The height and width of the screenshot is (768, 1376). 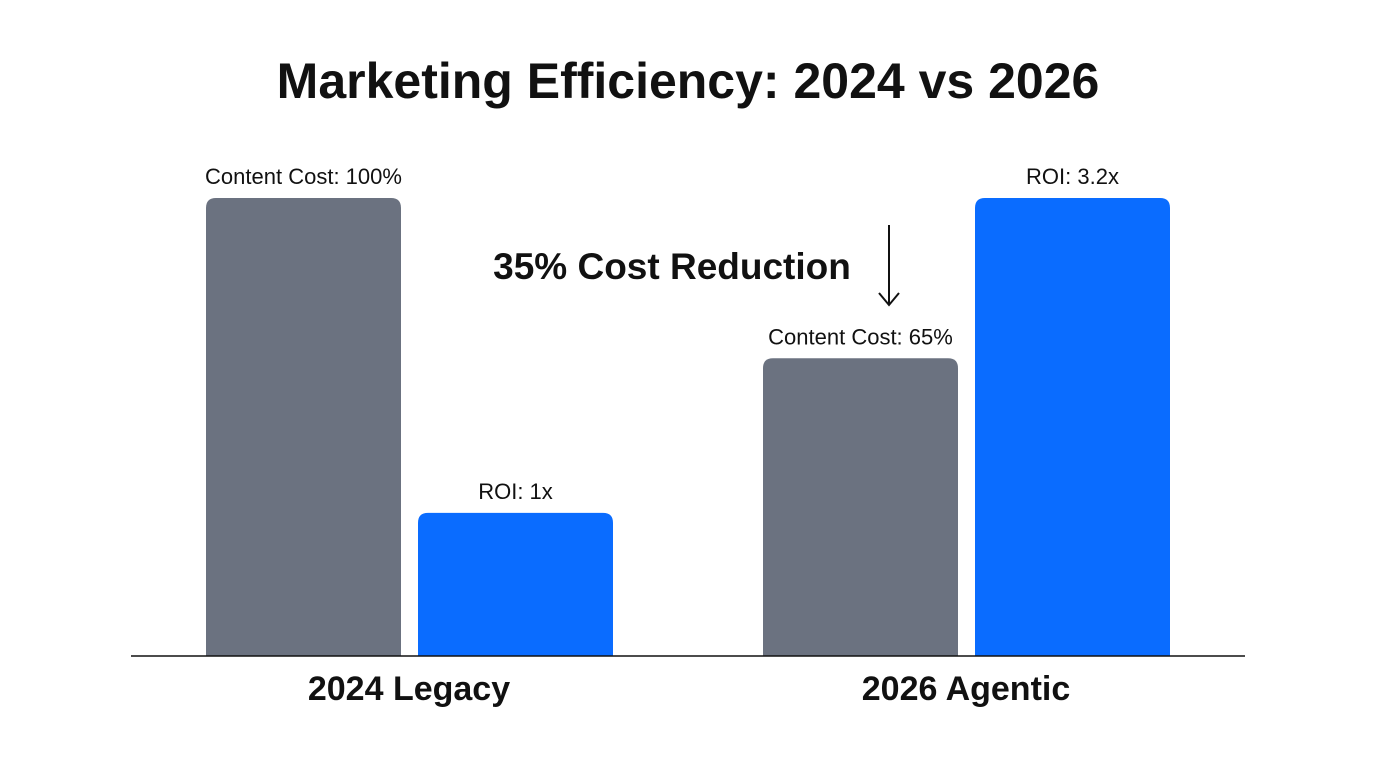 What do you see at coordinates (889, 266) in the screenshot?
I see `arrow-down-icon` at bounding box center [889, 266].